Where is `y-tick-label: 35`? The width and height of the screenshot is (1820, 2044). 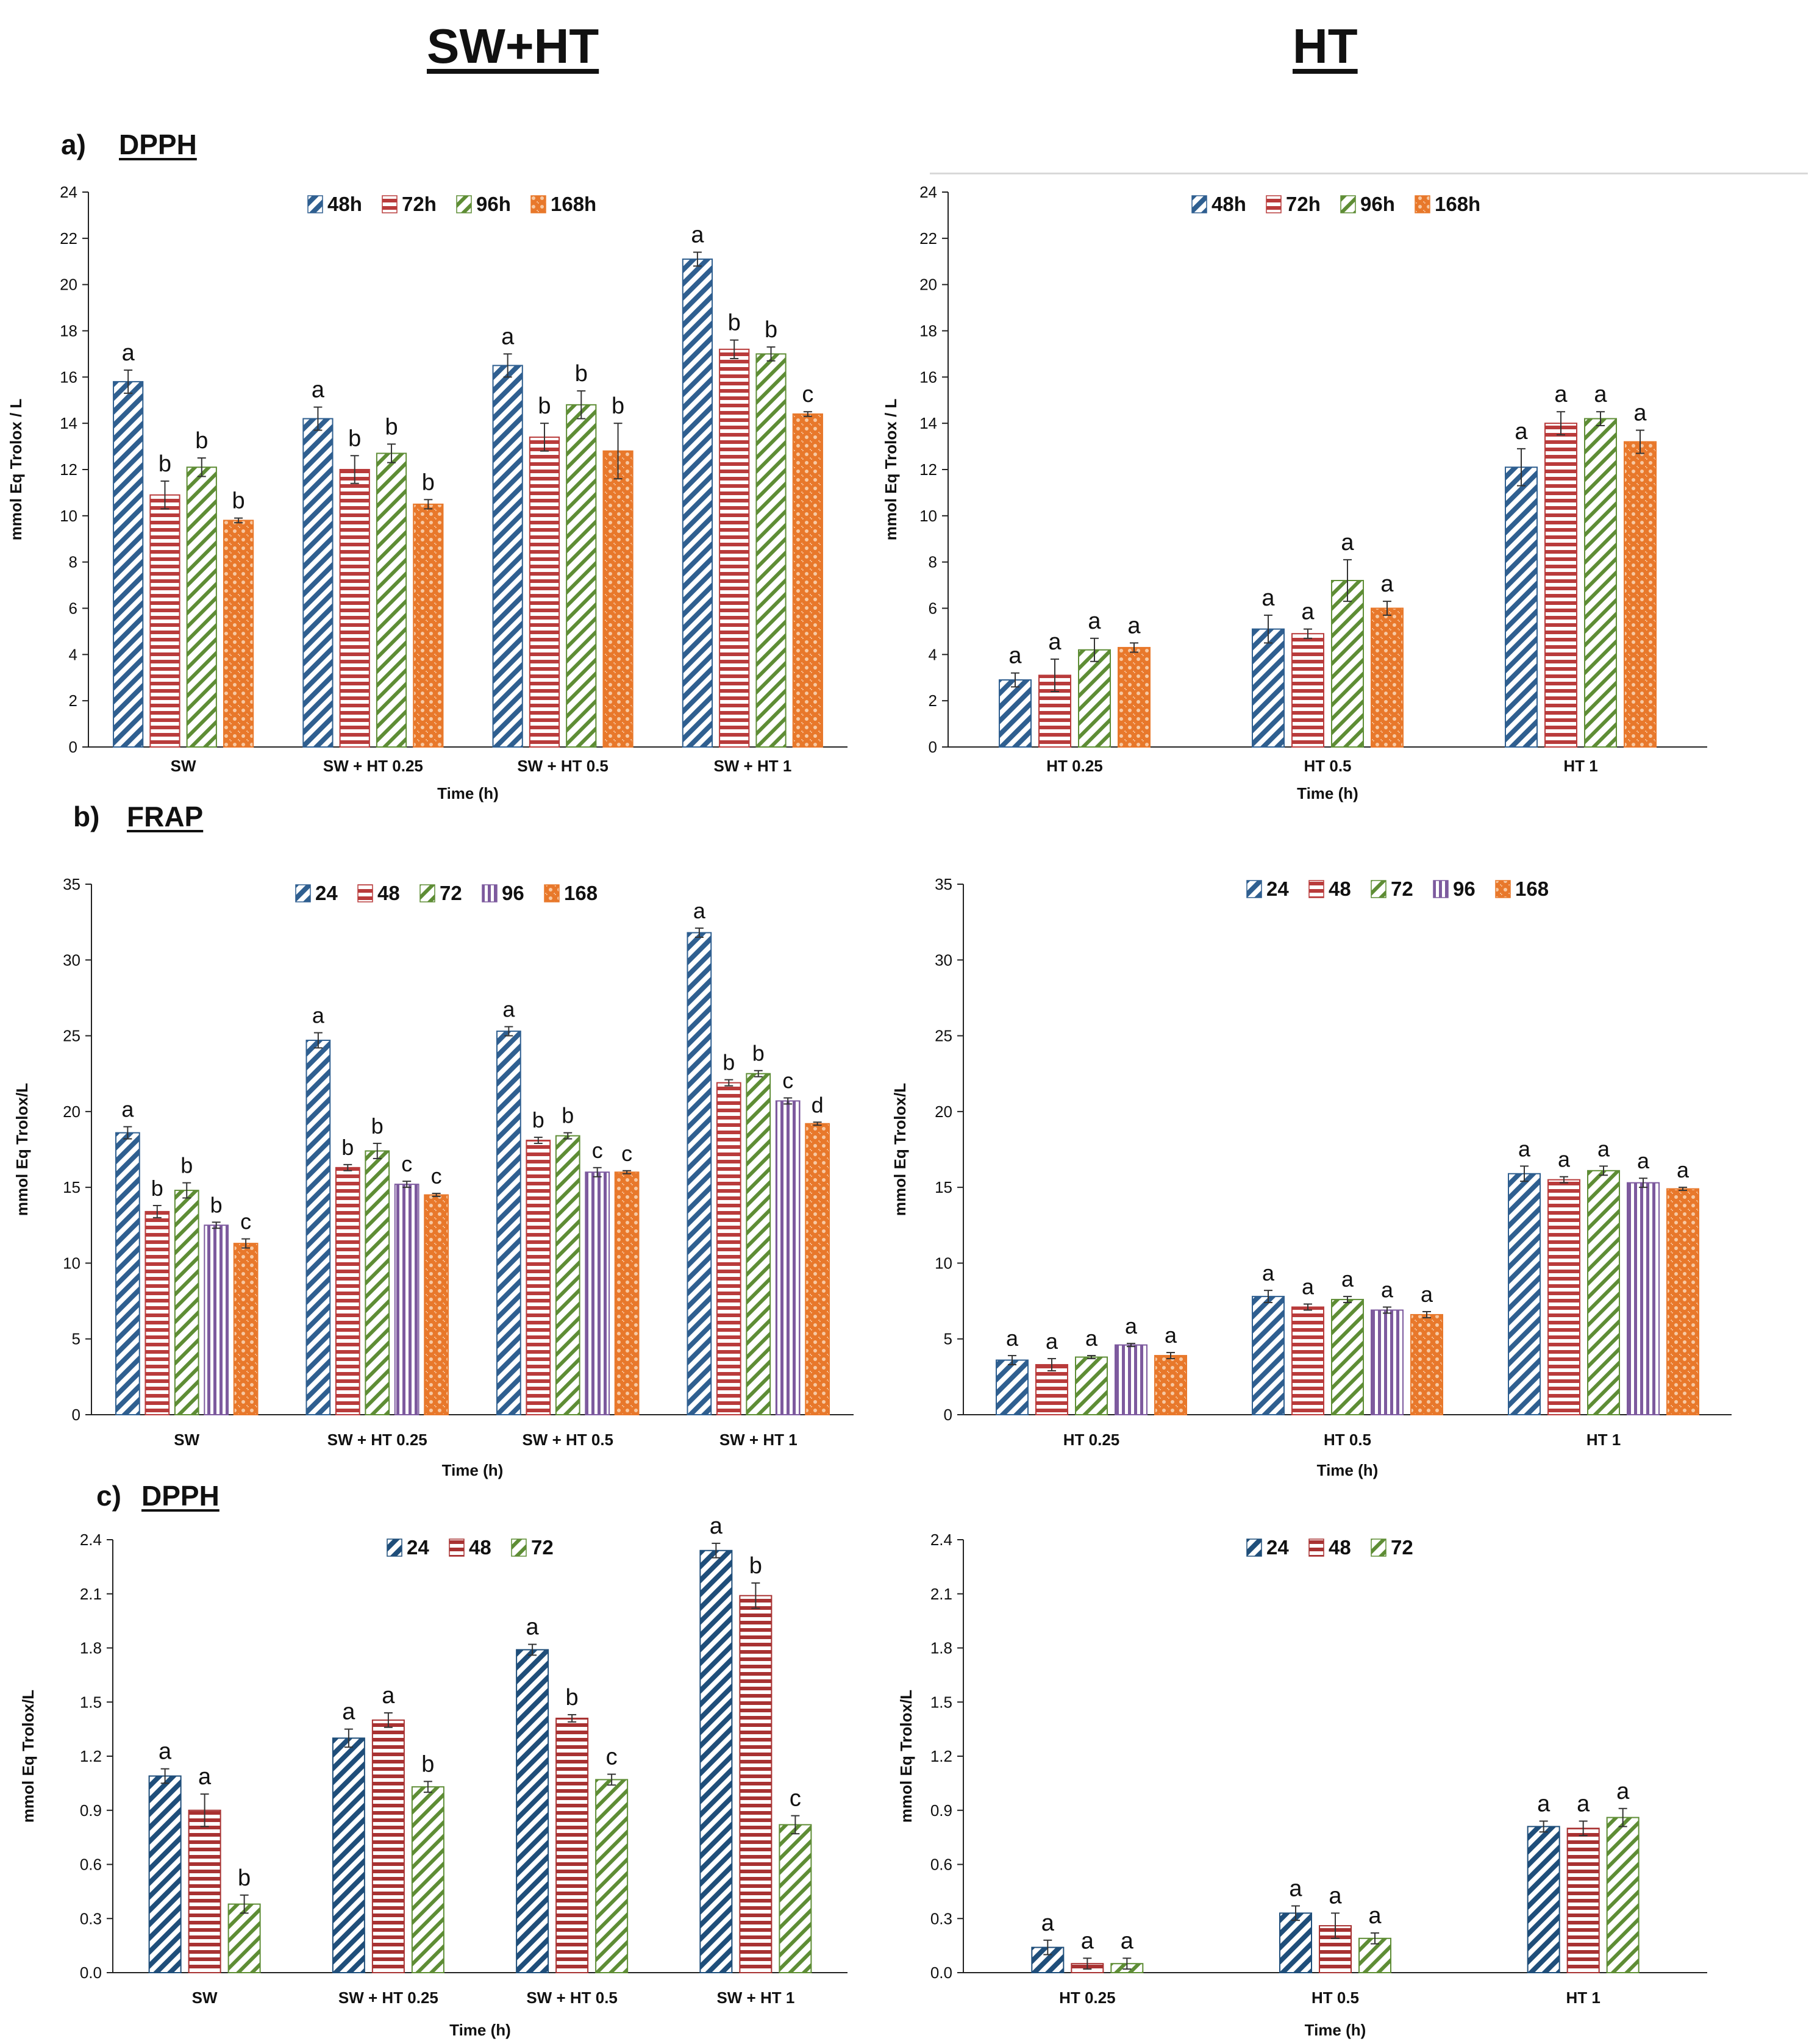
y-tick-label: 35 is located at coordinates (71, 884).